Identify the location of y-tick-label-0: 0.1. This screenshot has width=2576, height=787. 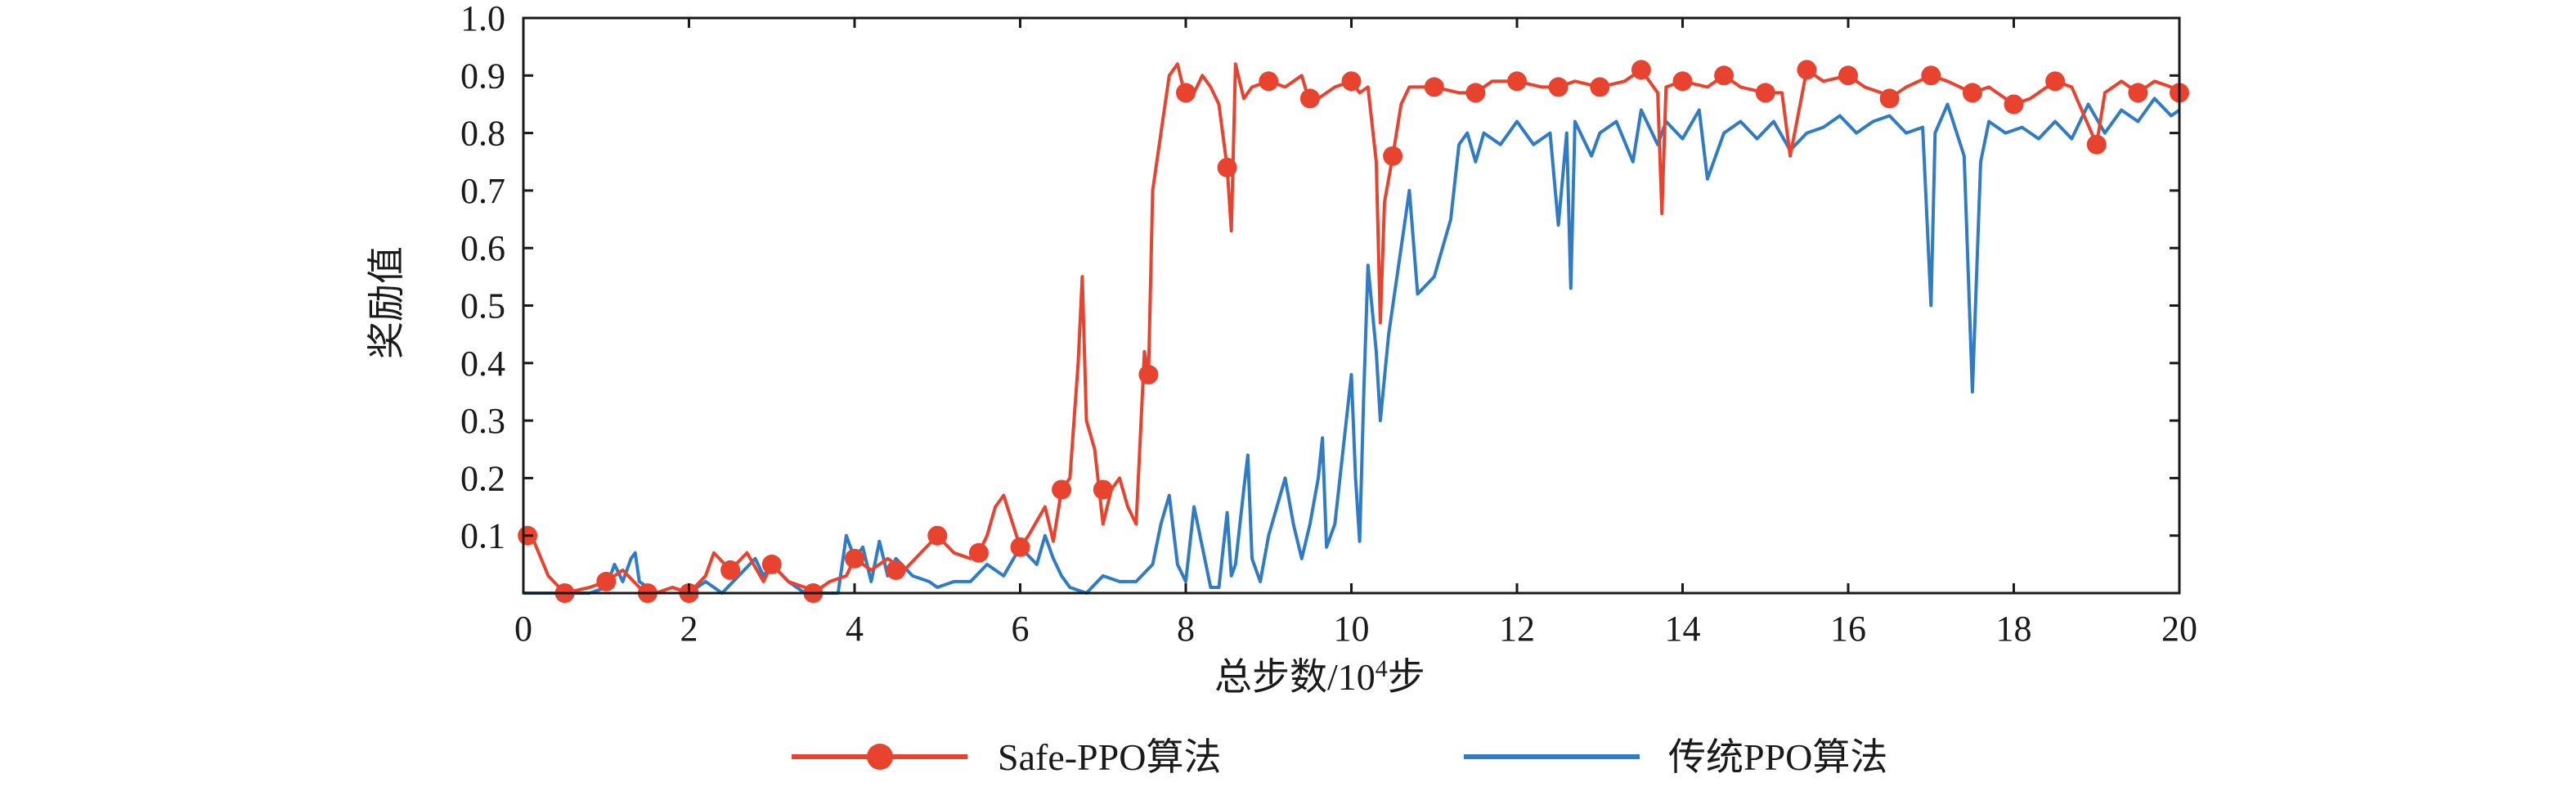
(483, 536).